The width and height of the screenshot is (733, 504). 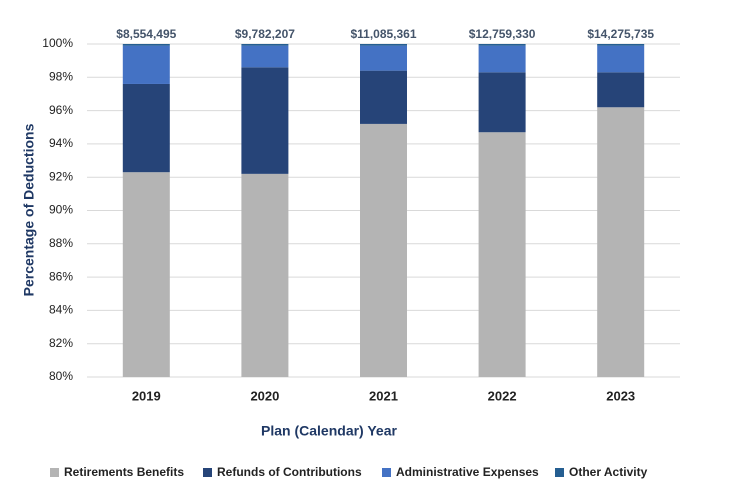 I want to click on total-label: $9,782,207, so click(x=265, y=34).